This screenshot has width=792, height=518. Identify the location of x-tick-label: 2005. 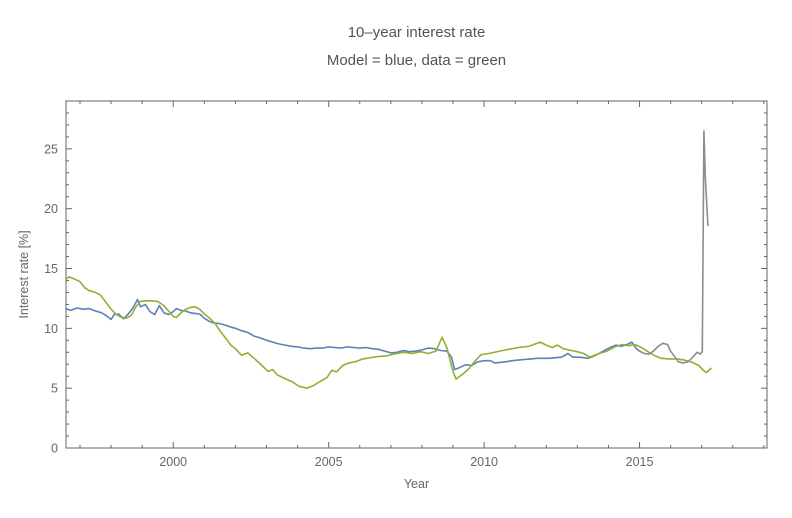
(329, 462).